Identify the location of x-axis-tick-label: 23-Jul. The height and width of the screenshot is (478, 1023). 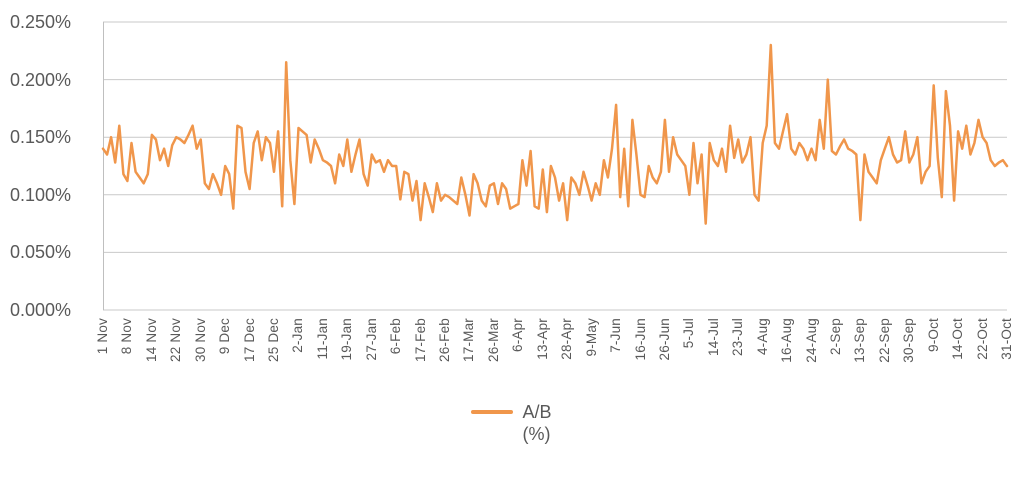
(738, 337).